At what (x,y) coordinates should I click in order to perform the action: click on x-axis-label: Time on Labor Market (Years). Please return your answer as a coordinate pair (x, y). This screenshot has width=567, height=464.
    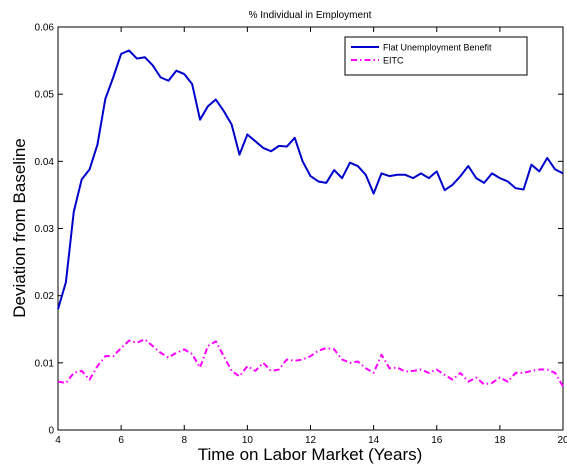
    Looking at the image, I should click on (310, 454).